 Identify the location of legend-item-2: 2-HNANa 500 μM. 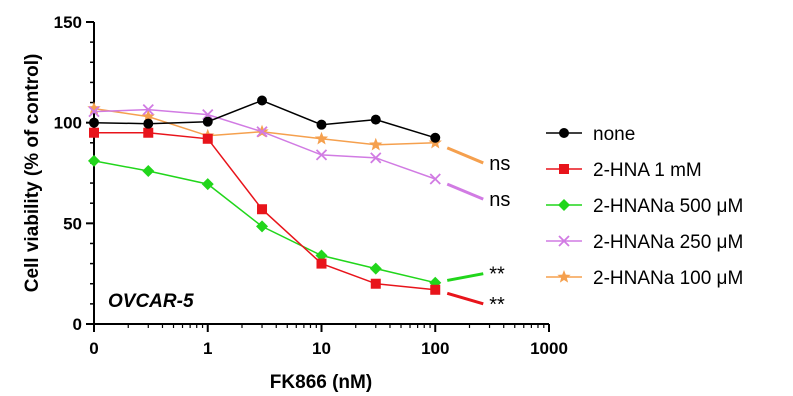
(644, 206).